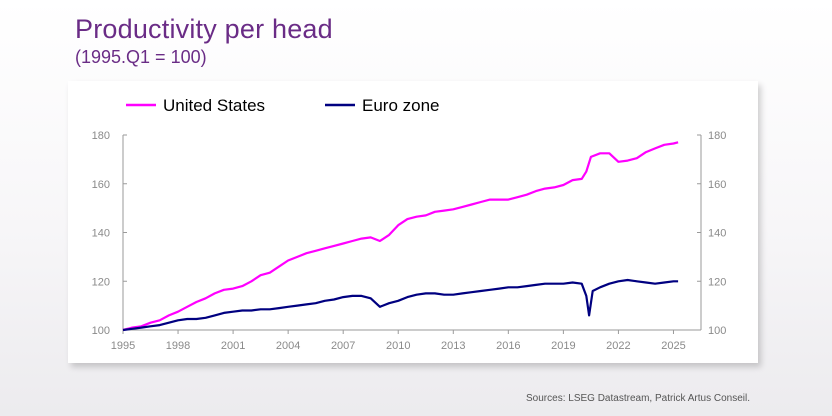 The height and width of the screenshot is (416, 832). Describe the element at coordinates (618, 346) in the screenshot. I see `x-tick-label: 2022` at that location.